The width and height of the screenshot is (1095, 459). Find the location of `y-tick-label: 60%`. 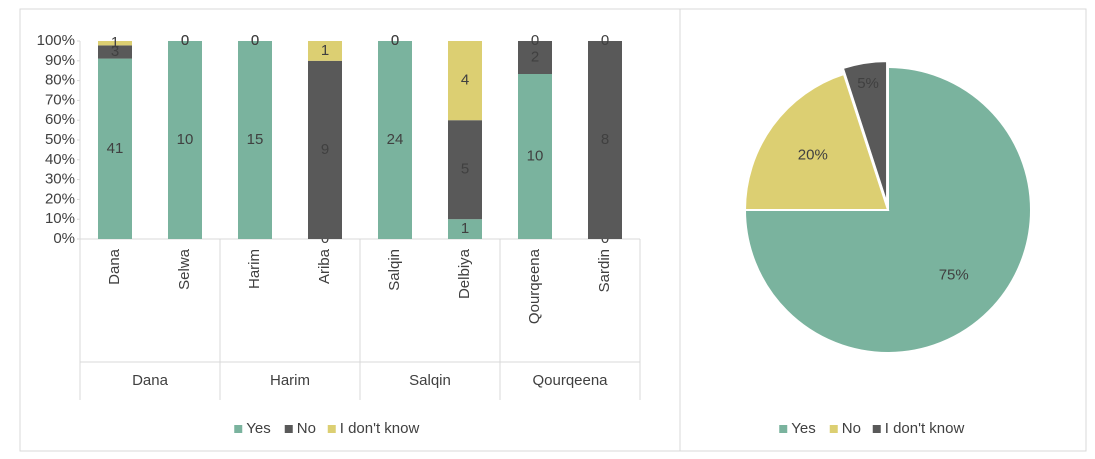

y-tick-label: 60% is located at coordinates (60, 119).